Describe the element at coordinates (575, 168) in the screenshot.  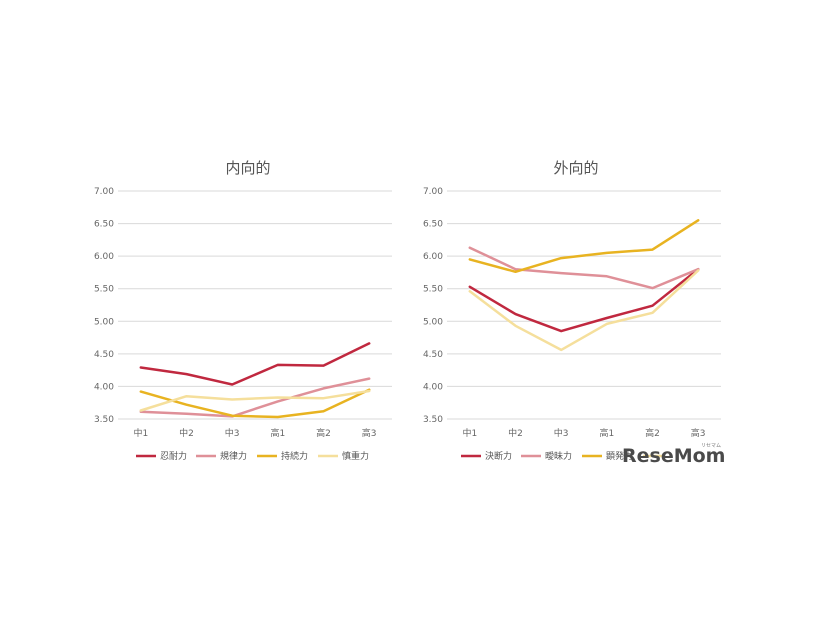
I see `chart-title: 外向的` at that location.